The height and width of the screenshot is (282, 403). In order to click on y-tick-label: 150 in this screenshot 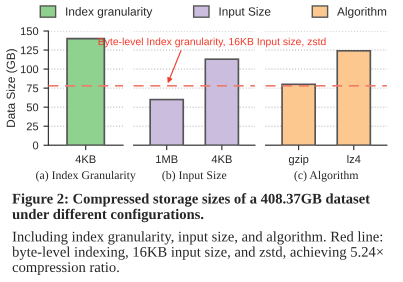, I will do `click(29, 31)`.